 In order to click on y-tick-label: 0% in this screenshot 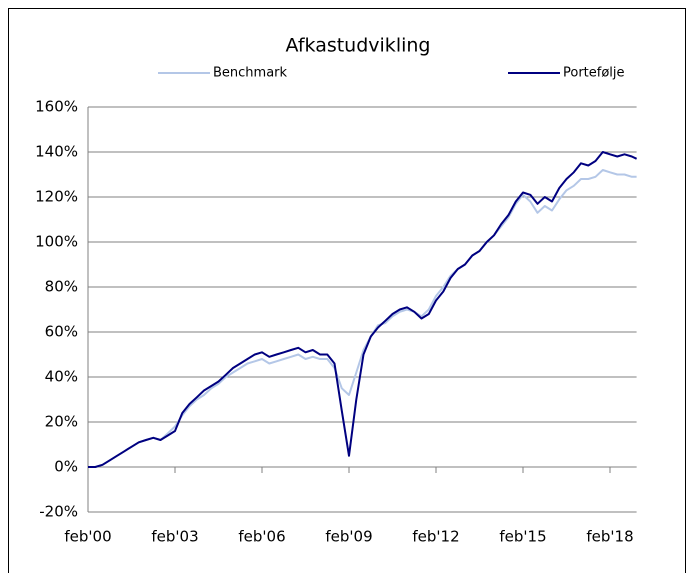, I will do `click(66, 467)`.